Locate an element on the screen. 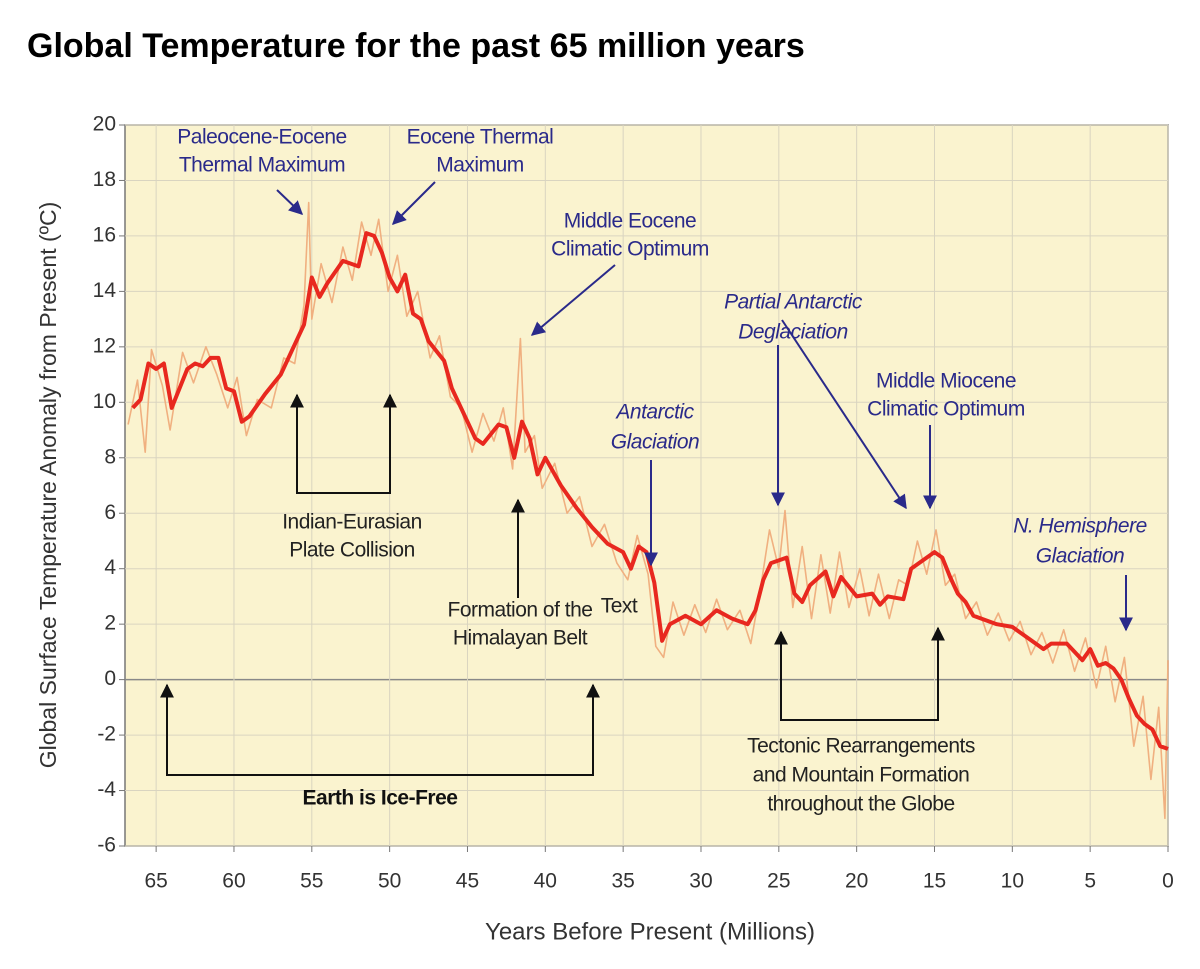 The height and width of the screenshot is (969, 1200). x-tick-label: 40 is located at coordinates (545, 881).